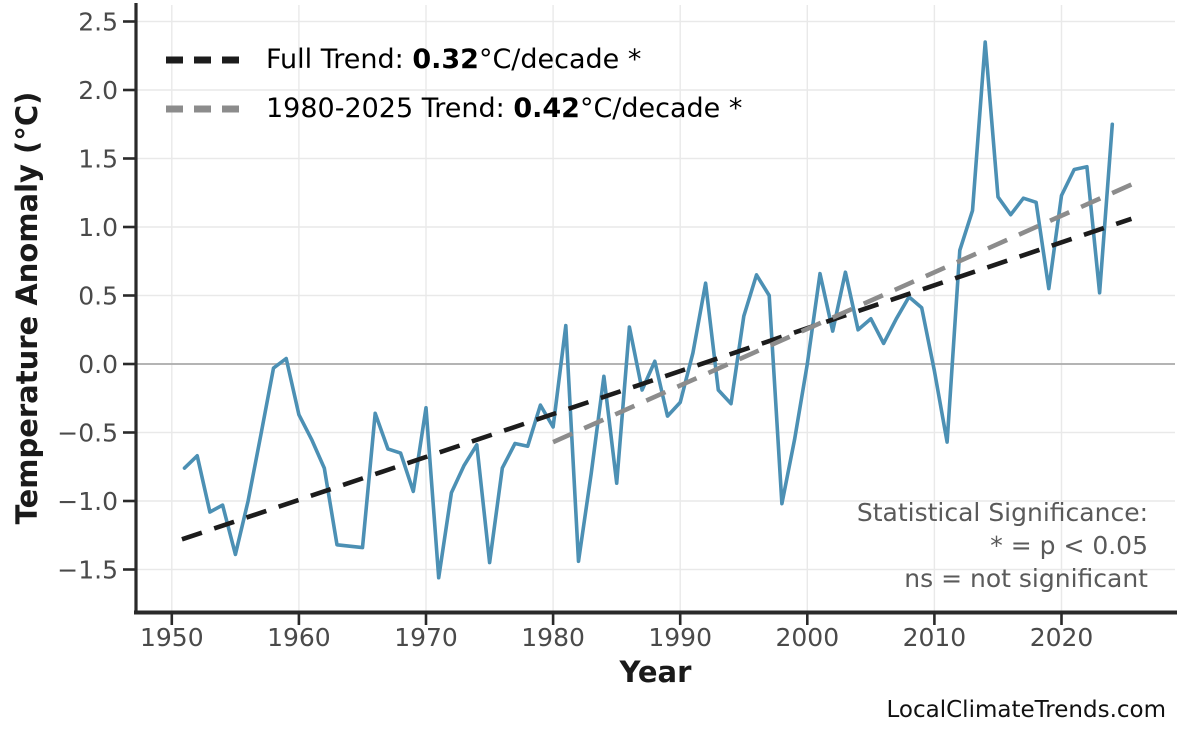  What do you see at coordinates (680, 637) in the screenshot?
I see `x-tick-label: 1990` at bounding box center [680, 637].